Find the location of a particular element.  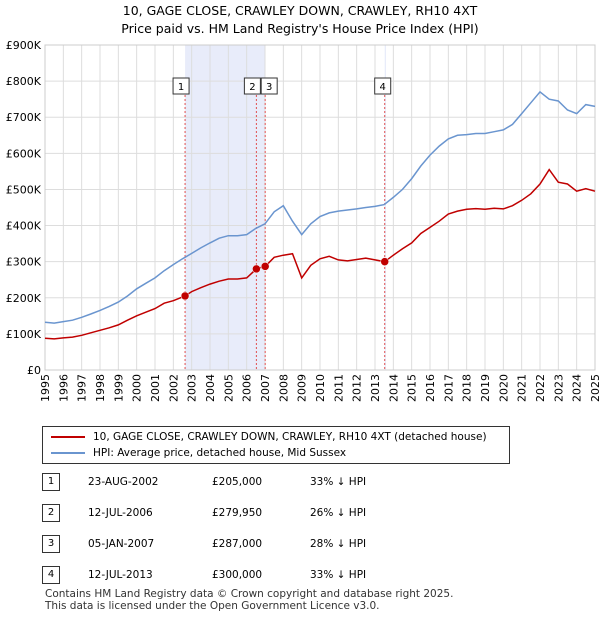

transaction-number: 4 is located at coordinates (51, 575).